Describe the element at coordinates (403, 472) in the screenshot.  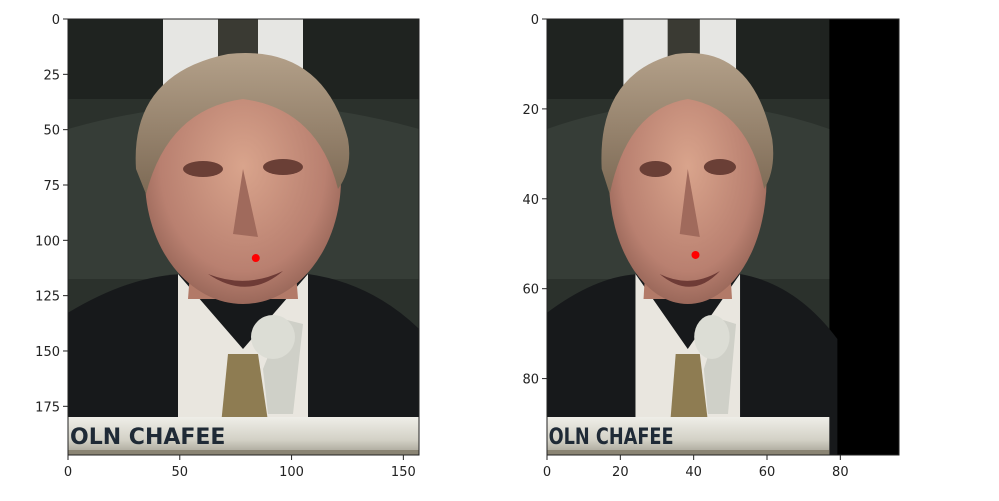
I see `x-tick-label: 150` at that location.